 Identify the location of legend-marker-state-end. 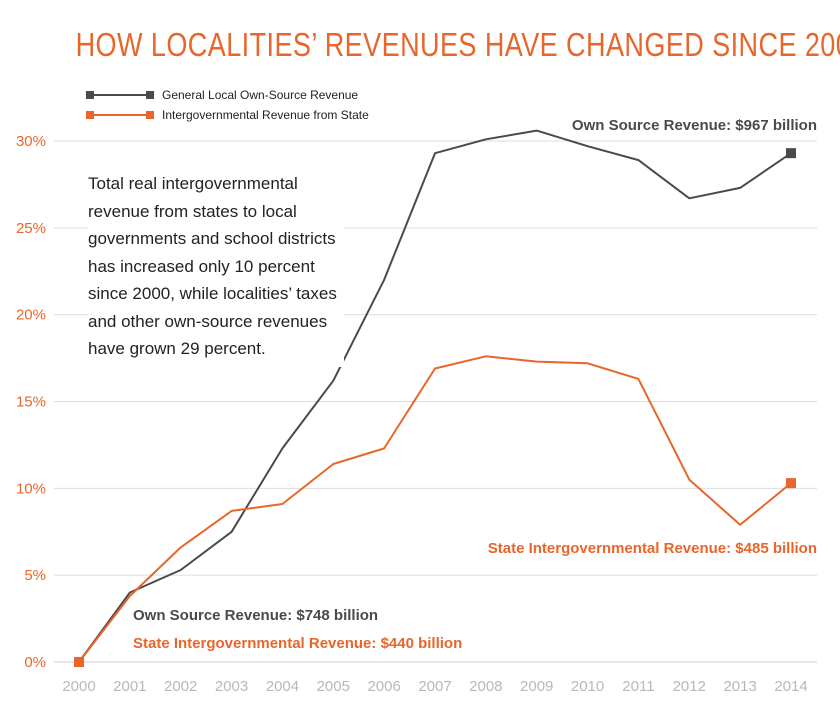
(150, 115).